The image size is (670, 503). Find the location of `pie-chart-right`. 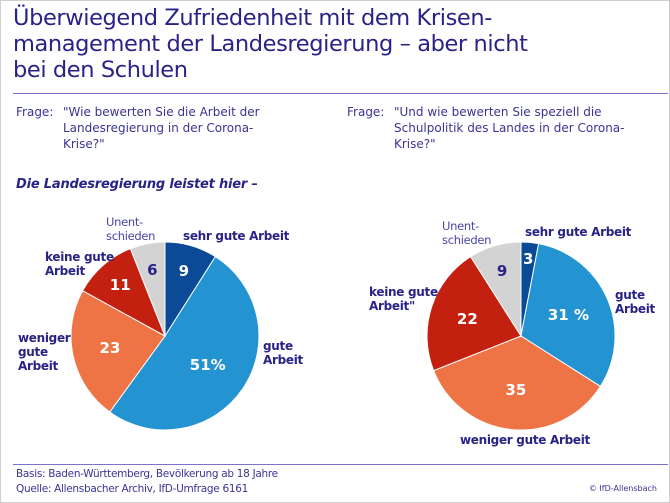

pie-chart-right is located at coordinates (521, 336).